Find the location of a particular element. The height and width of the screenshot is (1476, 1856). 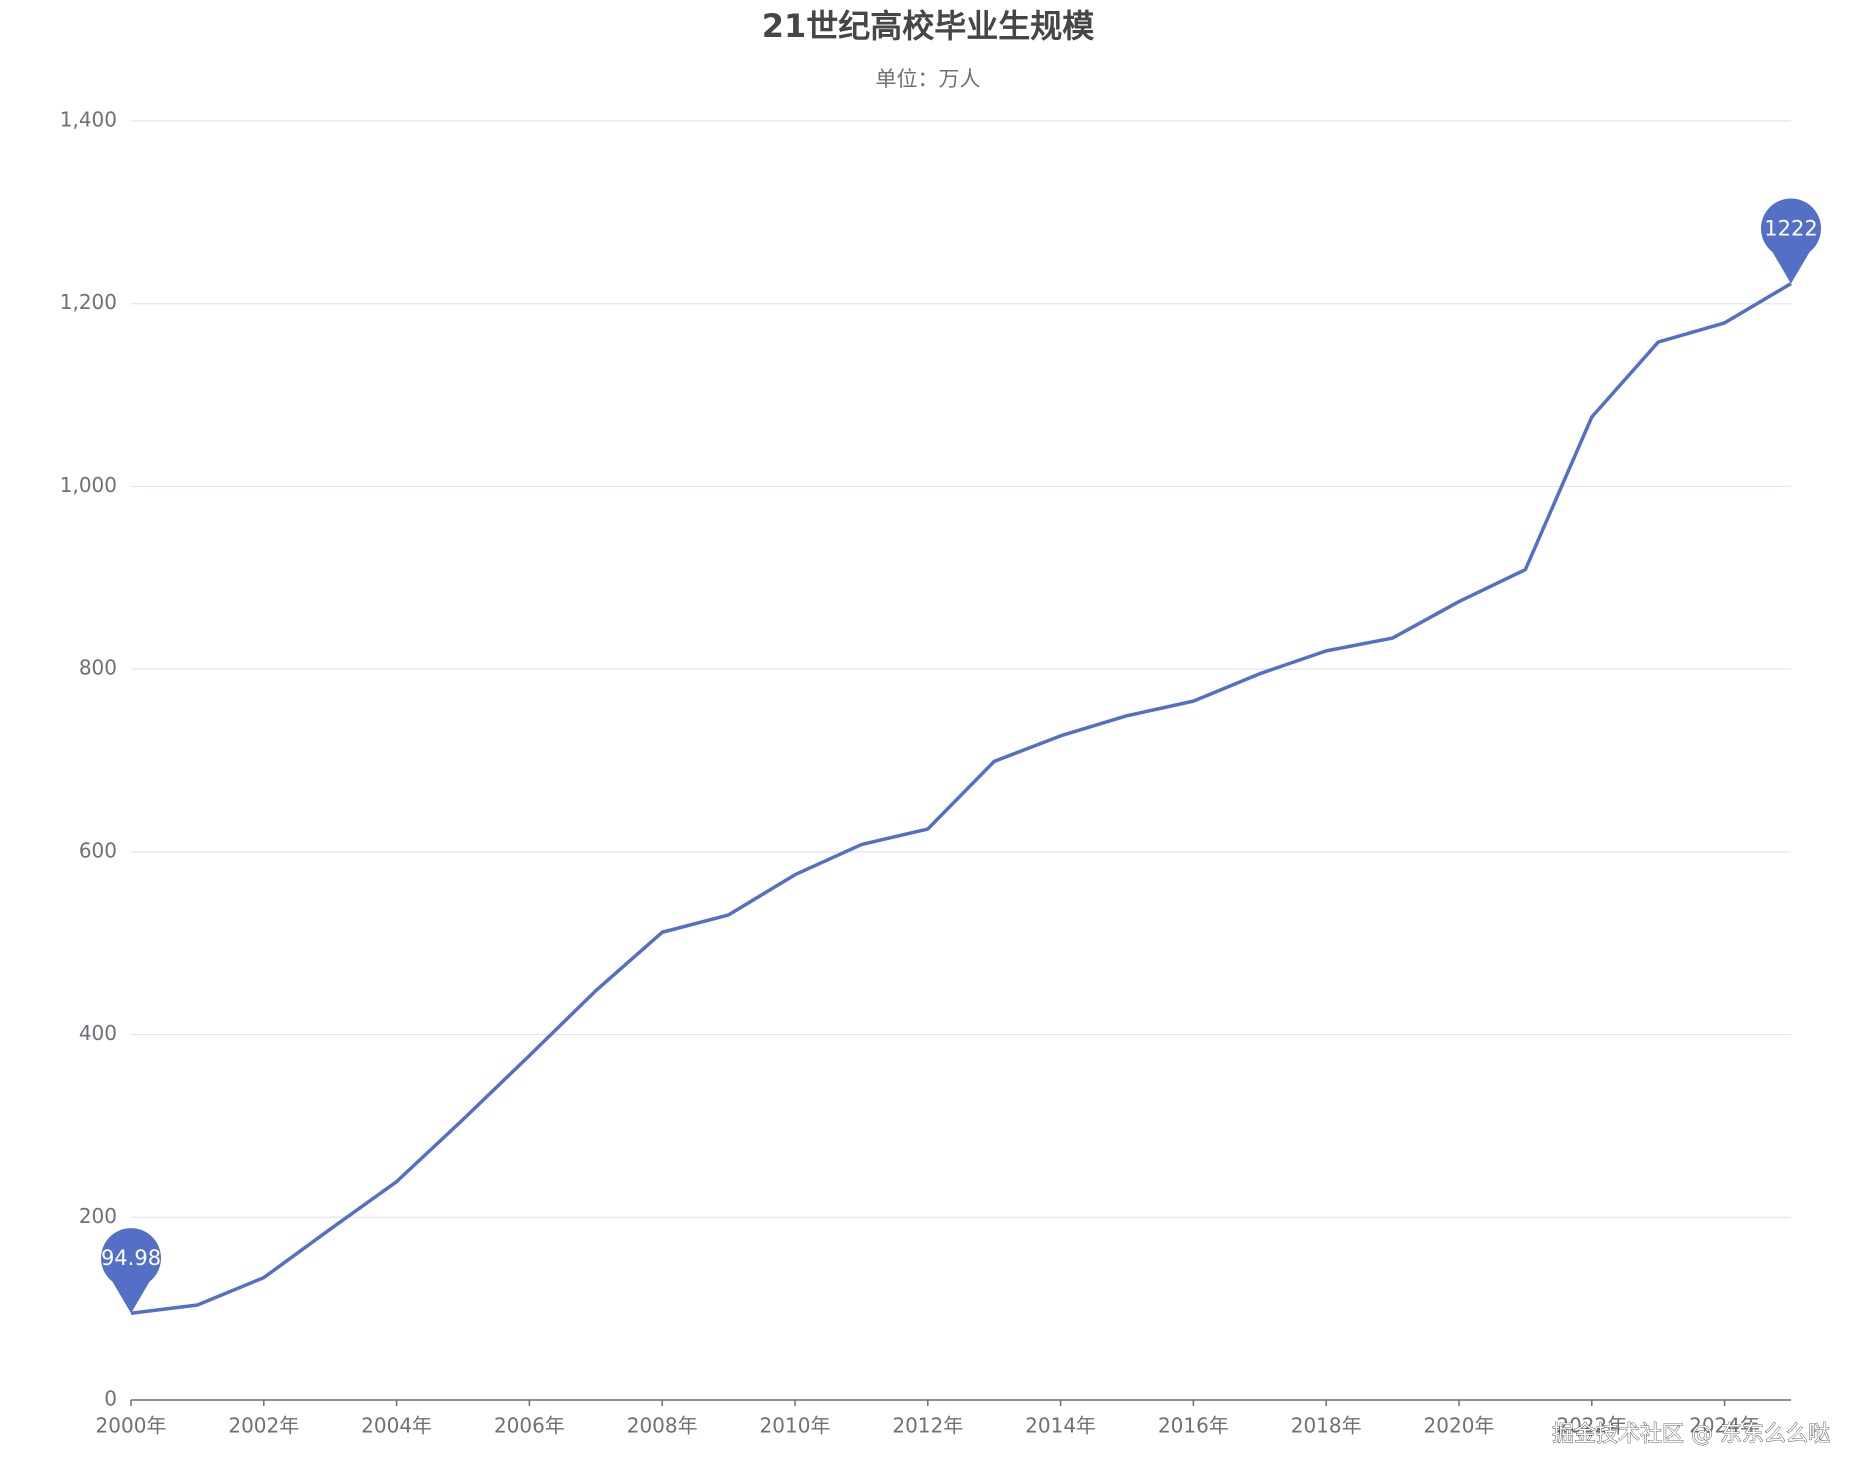

y-tick-label: 1,400 is located at coordinates (88, 120).